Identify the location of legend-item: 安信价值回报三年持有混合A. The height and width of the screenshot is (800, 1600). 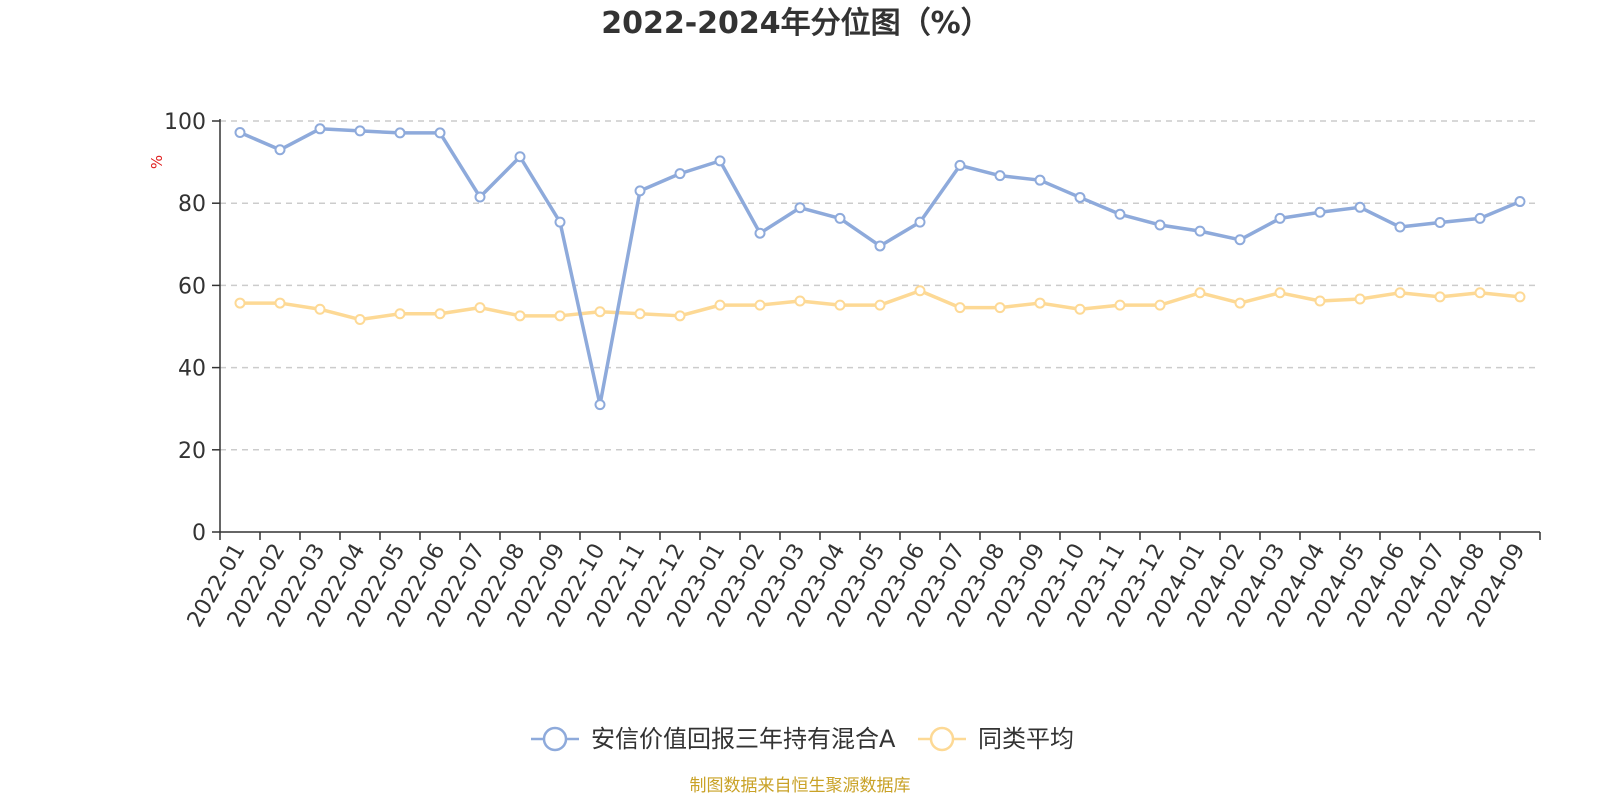
(713, 739).